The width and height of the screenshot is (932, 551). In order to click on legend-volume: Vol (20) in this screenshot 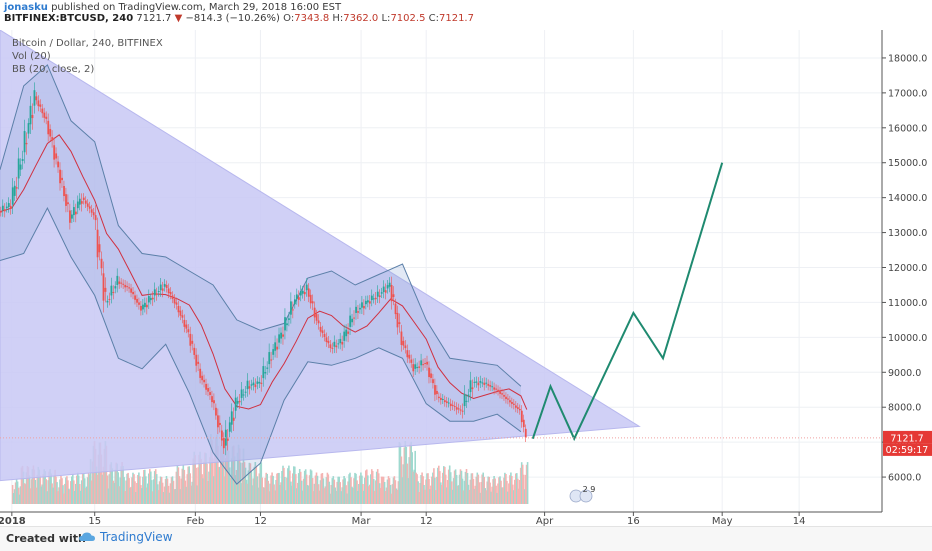, I will do `click(31, 56)`.